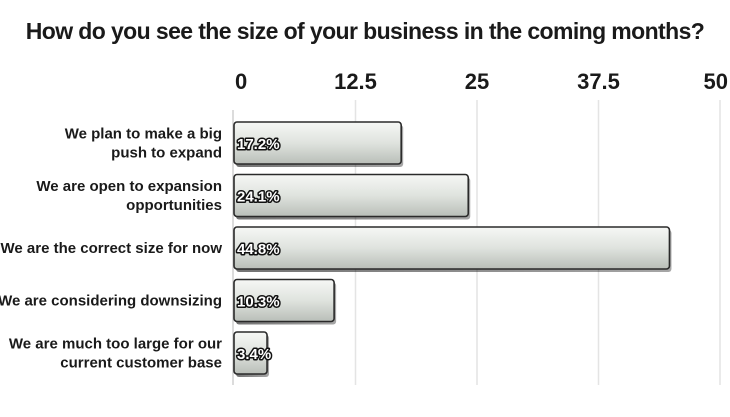 This screenshot has height=417, width=730. What do you see at coordinates (129, 196) in the screenshot?
I see `category-label: We are open to expansion opportunities` at bounding box center [129, 196].